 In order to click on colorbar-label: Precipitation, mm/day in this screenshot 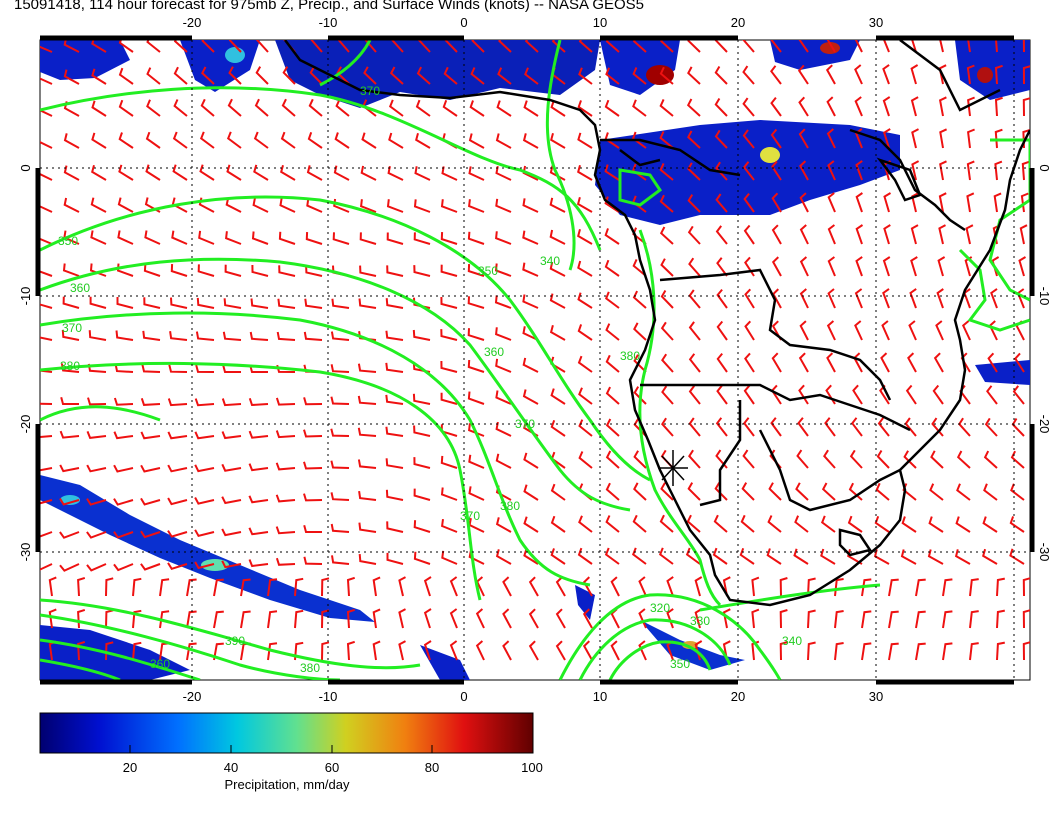, I will do `click(287, 784)`.